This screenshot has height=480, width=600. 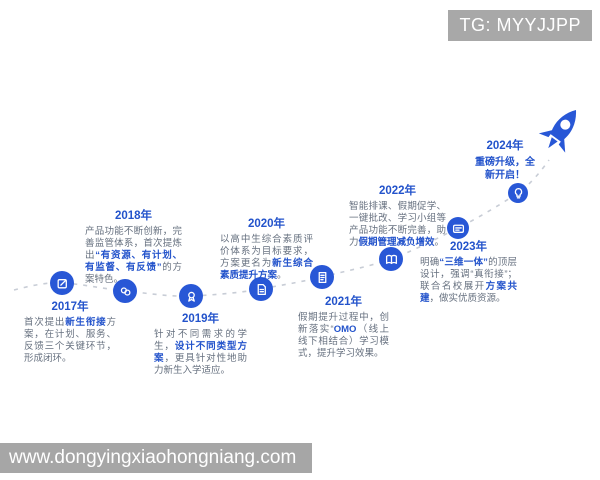 I want to click on milestone-2024: 2024年 重磅升级，全新开启！, so click(x=505, y=159).